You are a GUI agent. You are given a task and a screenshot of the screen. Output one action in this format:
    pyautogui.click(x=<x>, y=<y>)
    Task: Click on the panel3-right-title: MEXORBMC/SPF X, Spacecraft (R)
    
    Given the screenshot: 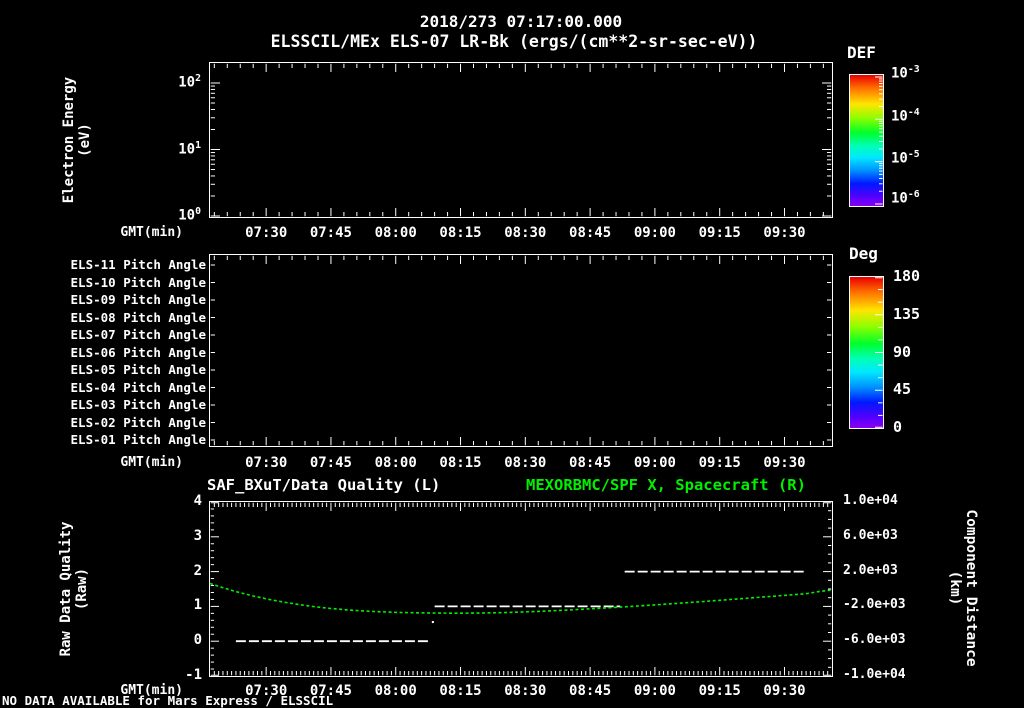 What is the action you would take?
    pyautogui.click(x=666, y=485)
    